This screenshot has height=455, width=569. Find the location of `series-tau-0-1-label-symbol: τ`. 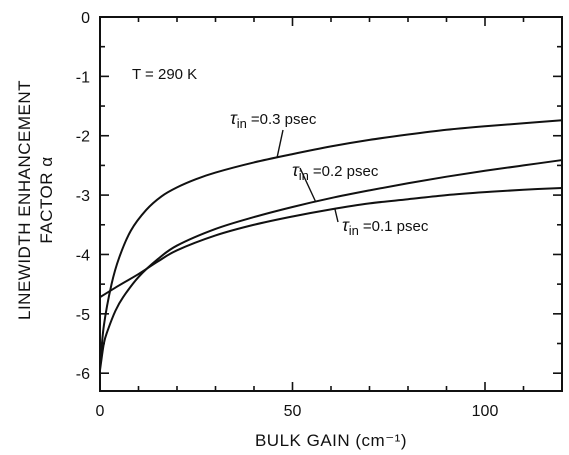

series-tau-0-1-label-symbol: τ is located at coordinates (346, 225).